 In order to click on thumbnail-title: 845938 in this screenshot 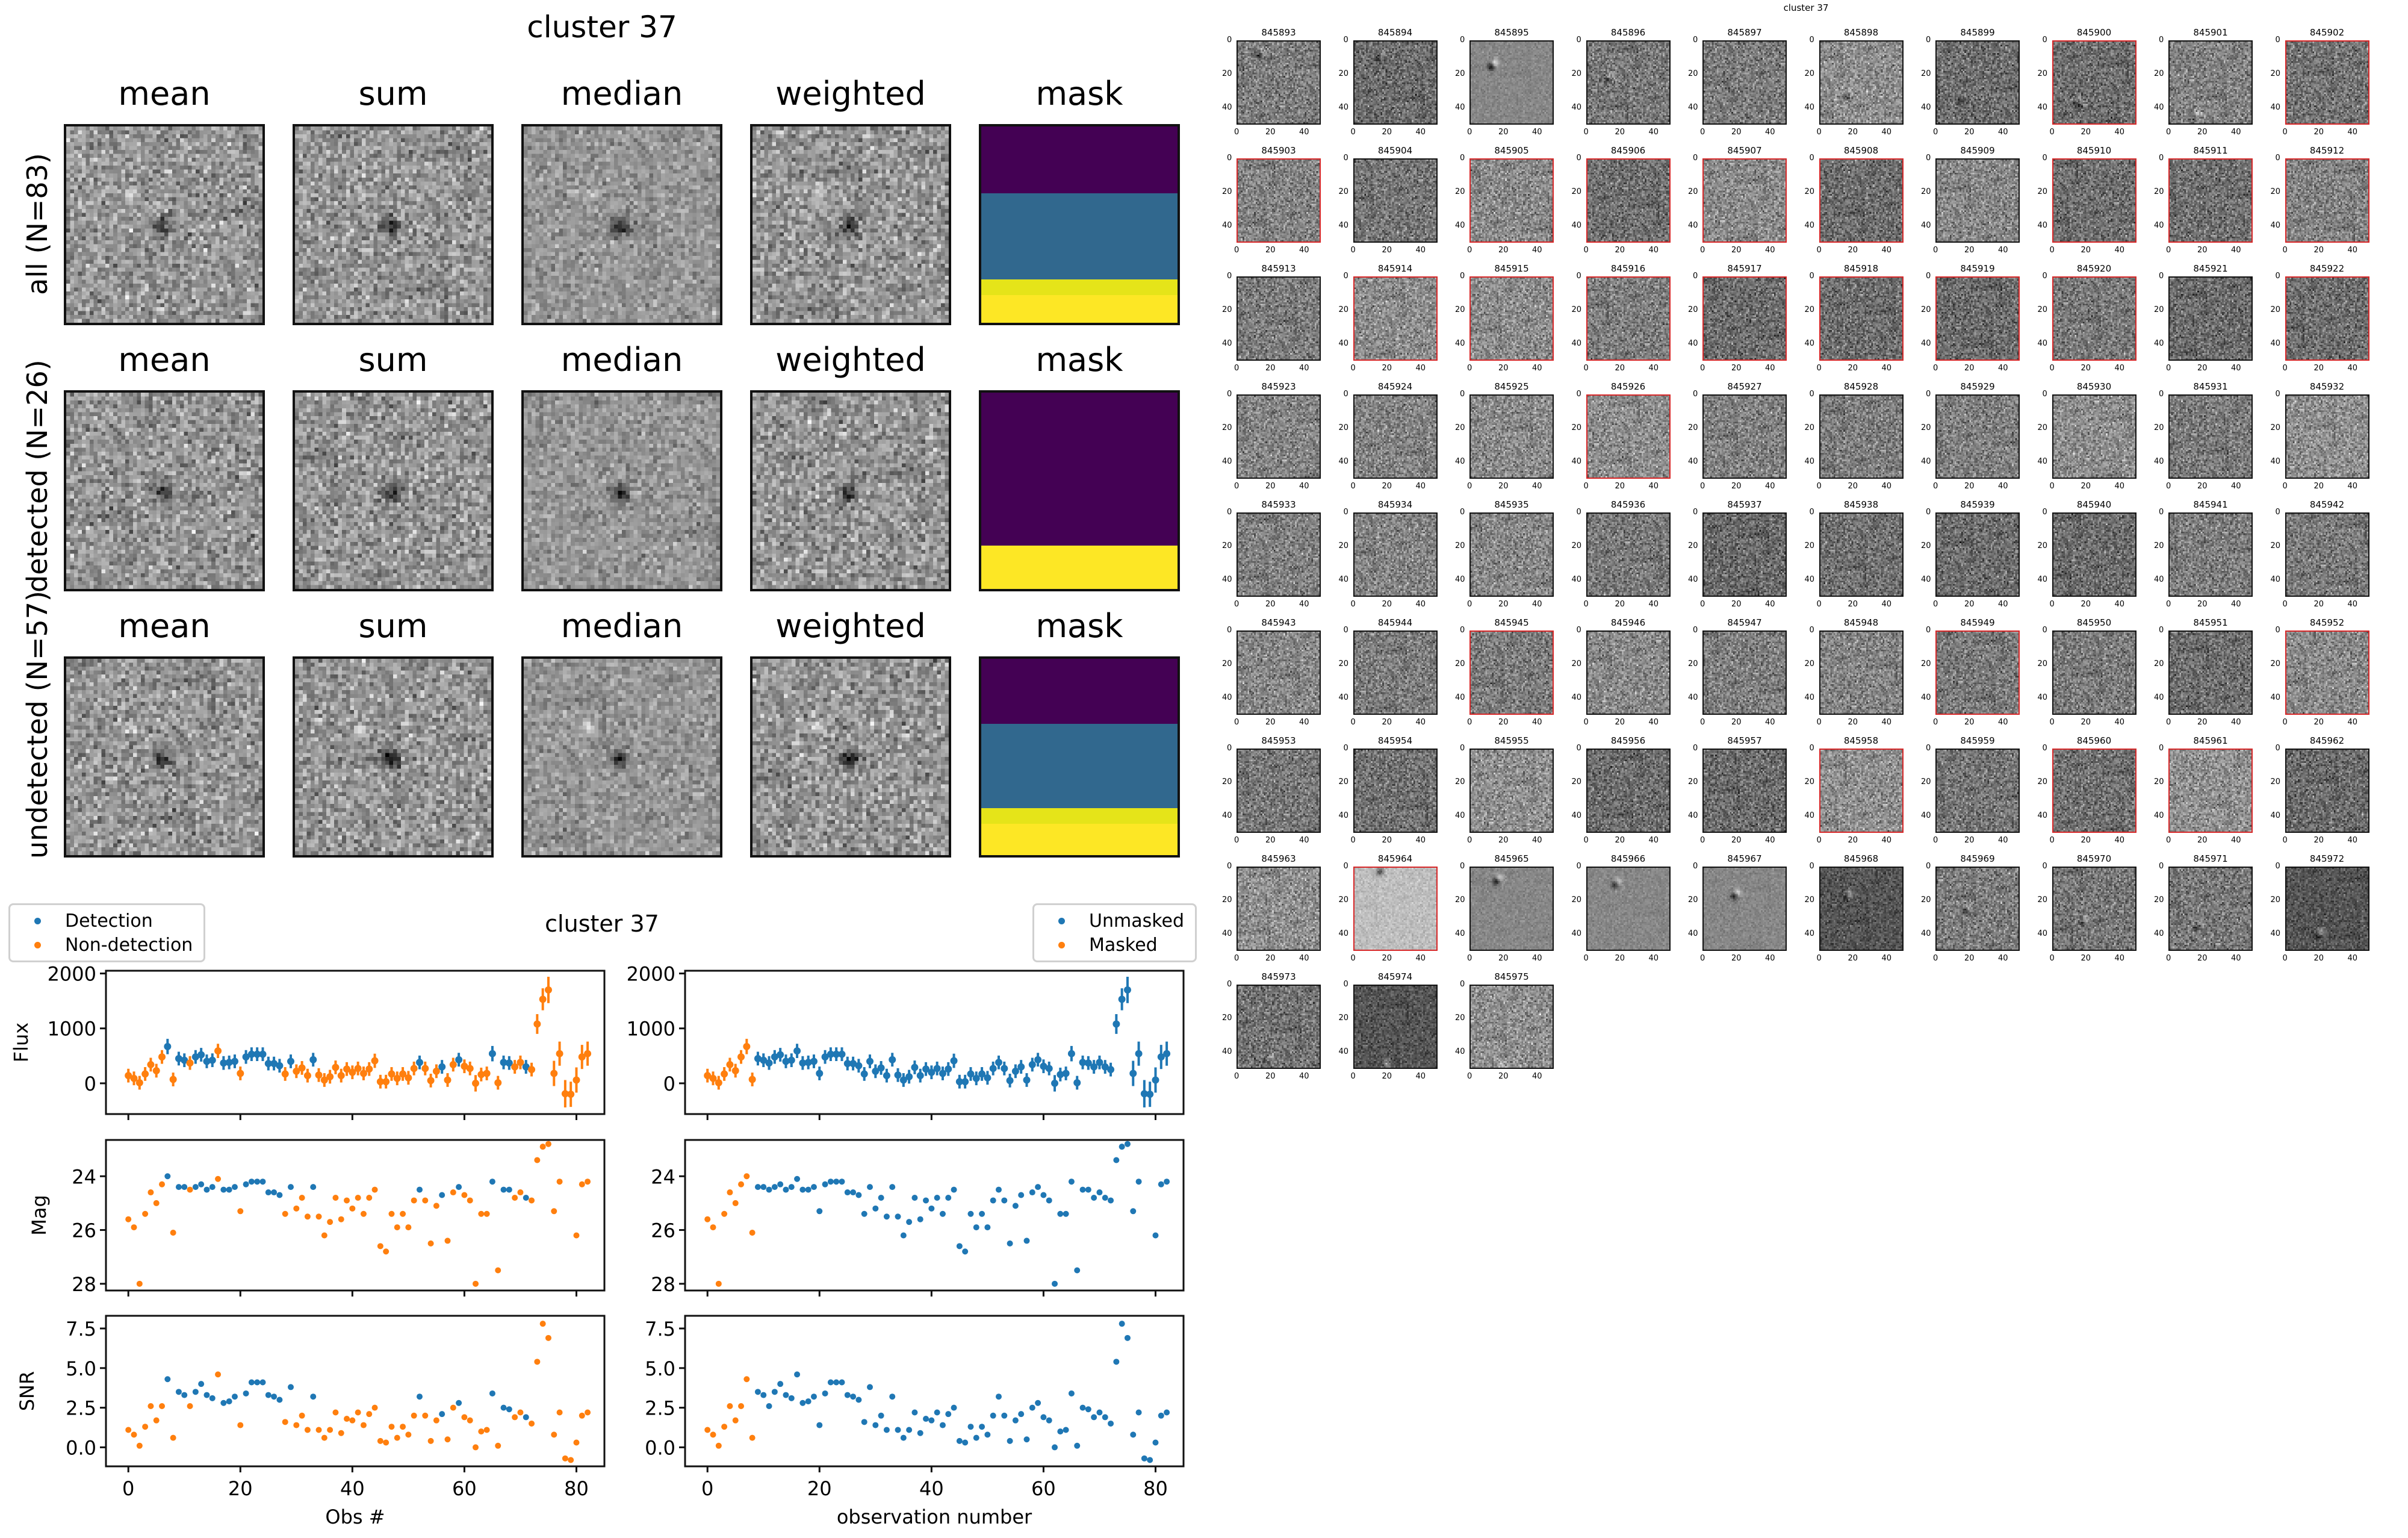, I will do `click(1861, 504)`.